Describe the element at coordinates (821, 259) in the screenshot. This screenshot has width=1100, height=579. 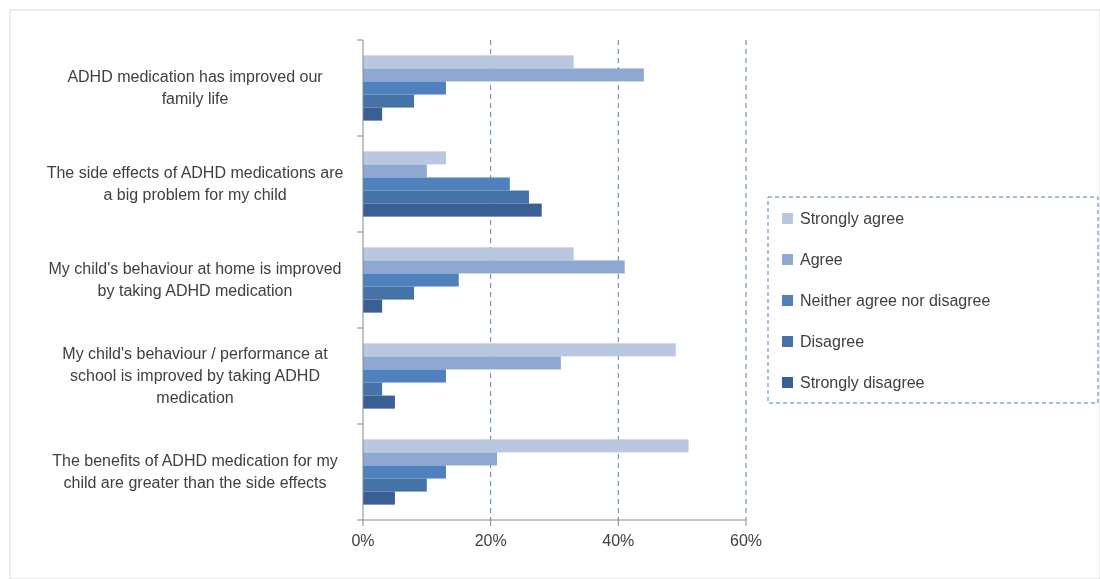
I see `legend-label: Agree` at that location.